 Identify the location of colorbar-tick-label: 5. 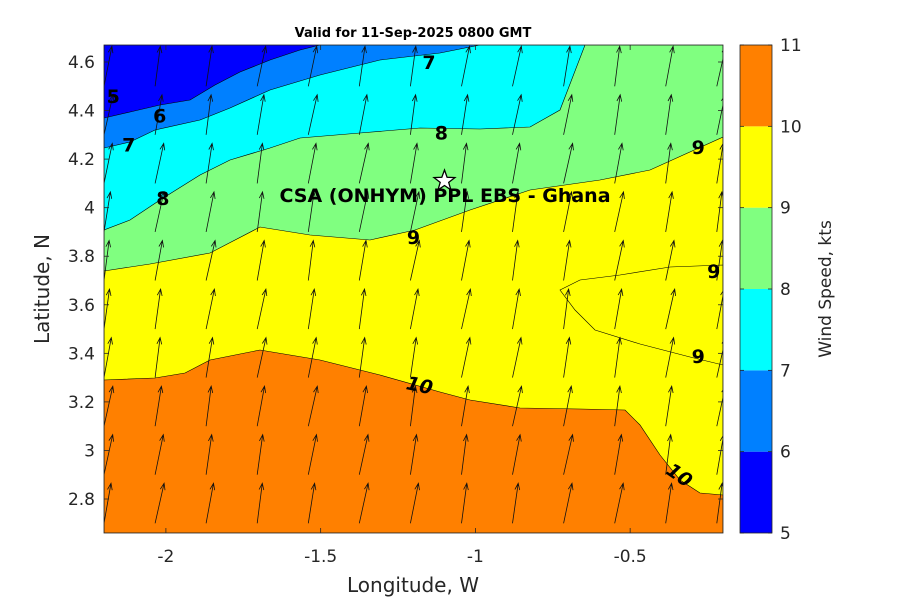
(785, 534).